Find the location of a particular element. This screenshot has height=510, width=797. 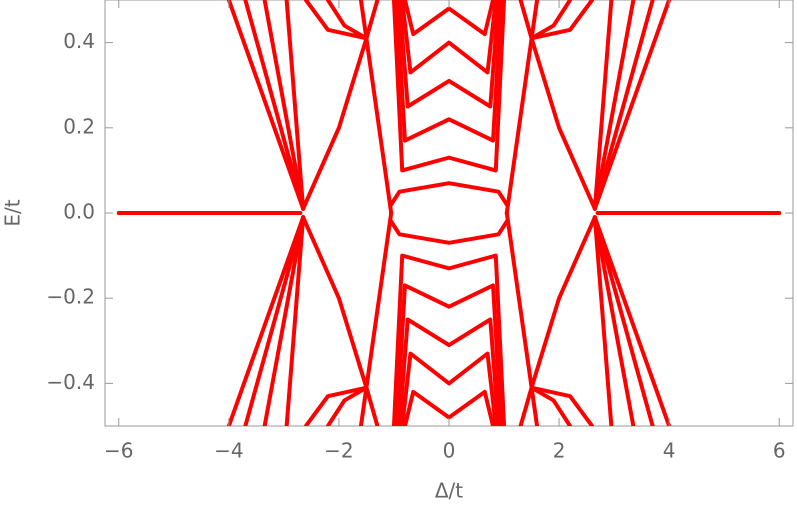

x-tick-label: 0 is located at coordinates (449, 451).